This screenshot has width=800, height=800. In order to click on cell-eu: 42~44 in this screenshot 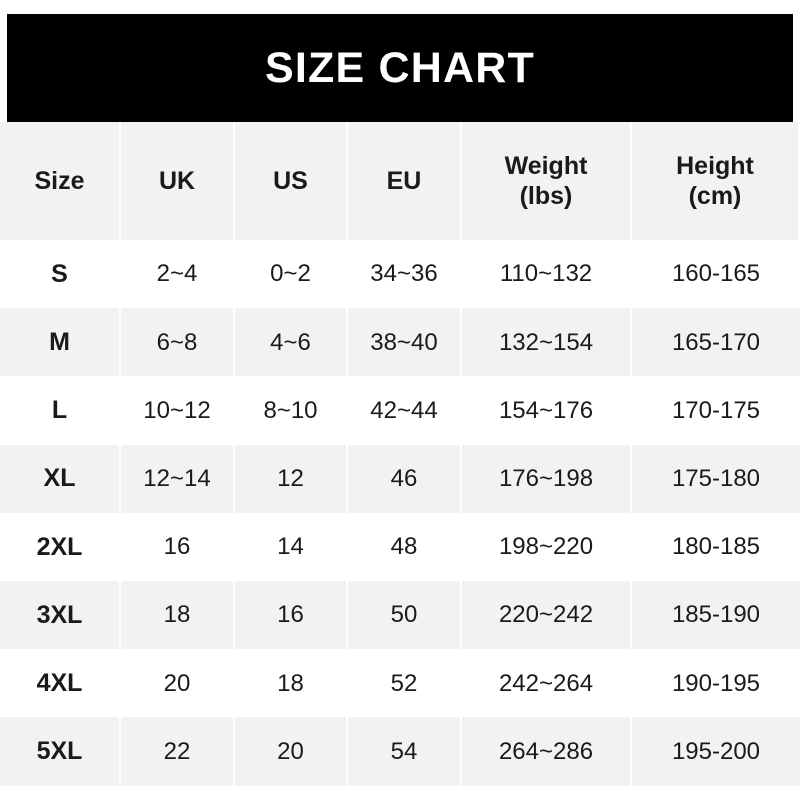, I will do `click(405, 410)`.